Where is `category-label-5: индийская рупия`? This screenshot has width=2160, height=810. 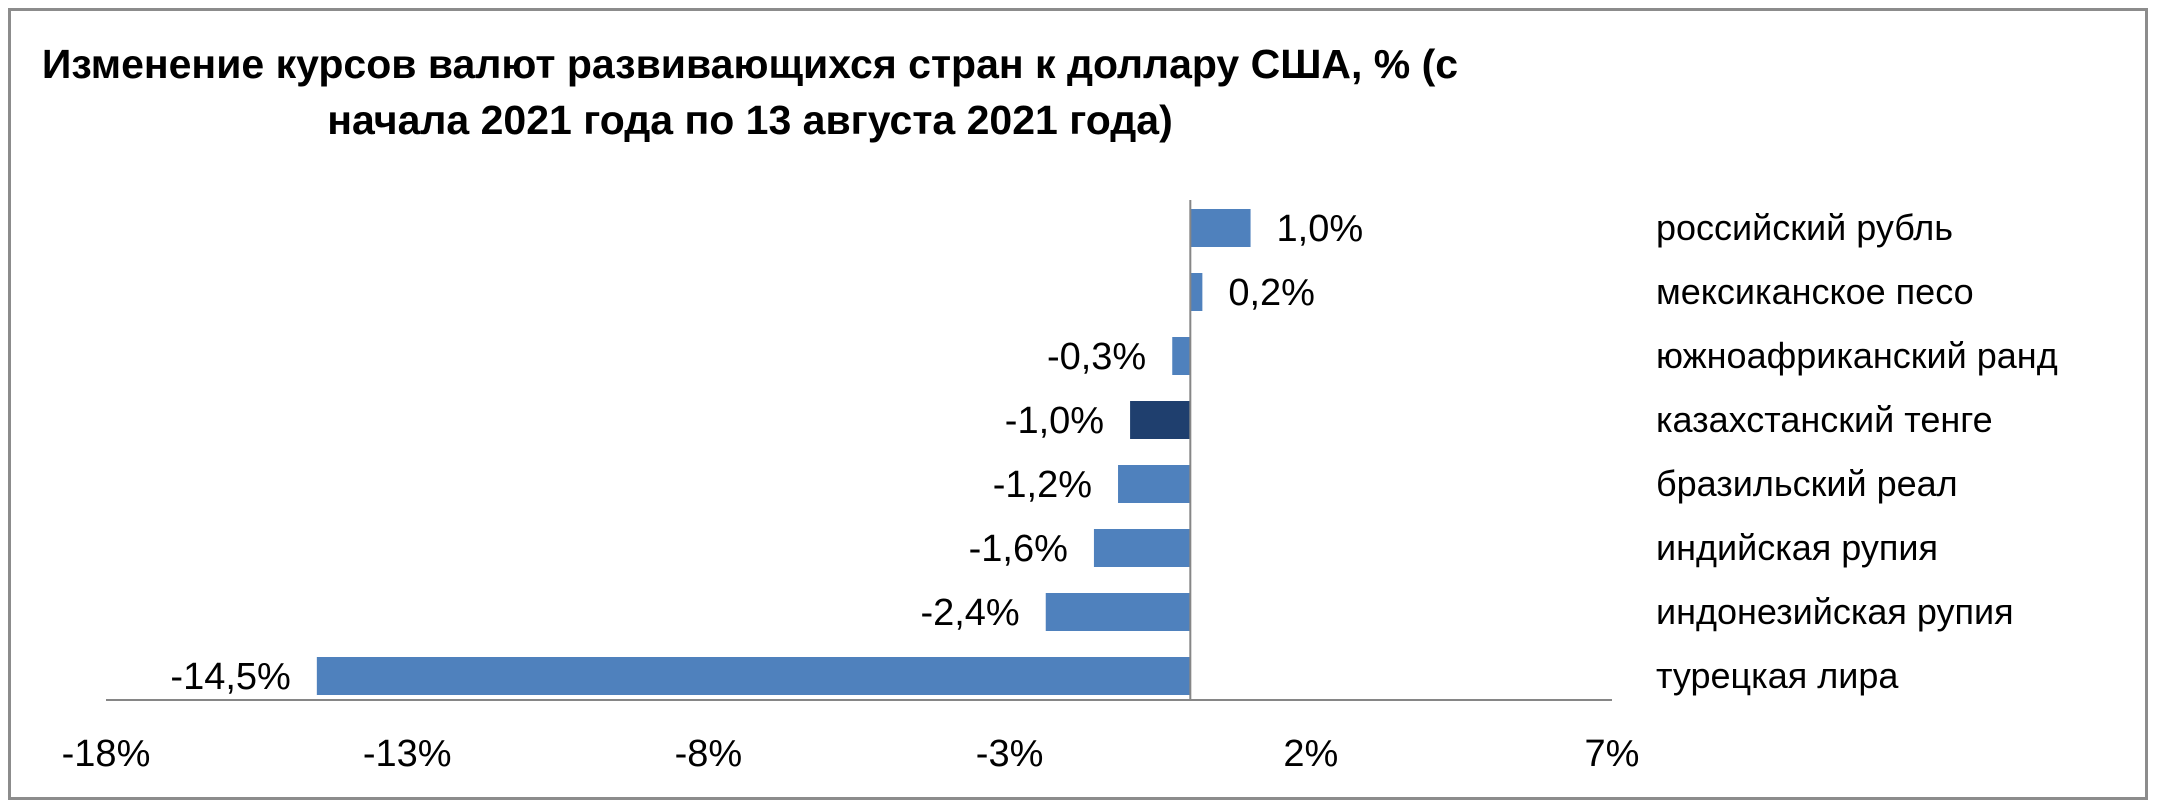
category-label-5: индийская рупия is located at coordinates (1797, 547).